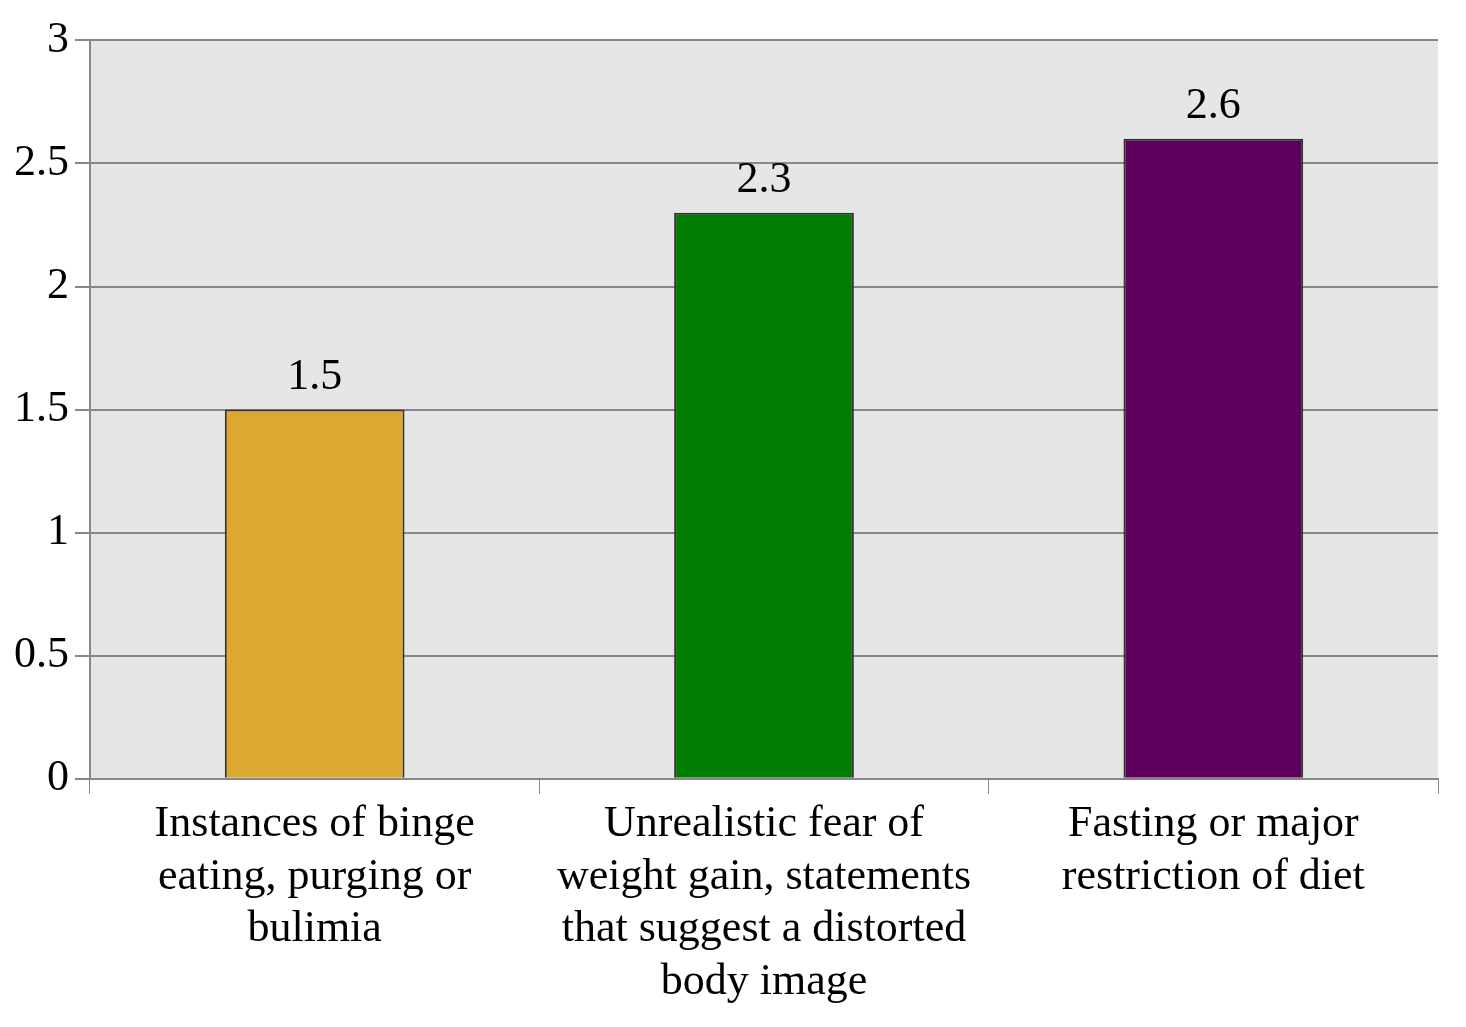  Describe the element at coordinates (58, 37) in the screenshot. I see `y-tick-label: 3` at that location.